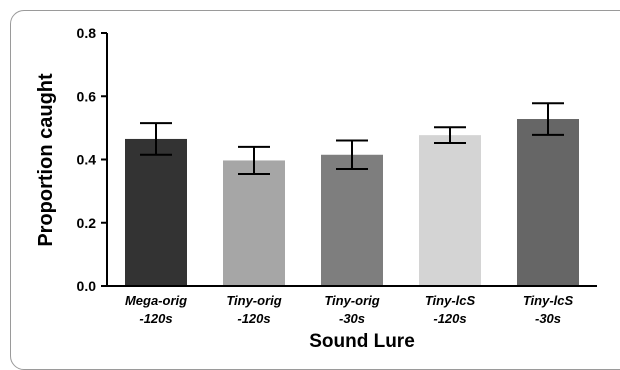 The height and width of the screenshot is (370, 620). What do you see at coordinates (87, 33) in the screenshot?
I see `y-tick-label: 0.8` at bounding box center [87, 33].